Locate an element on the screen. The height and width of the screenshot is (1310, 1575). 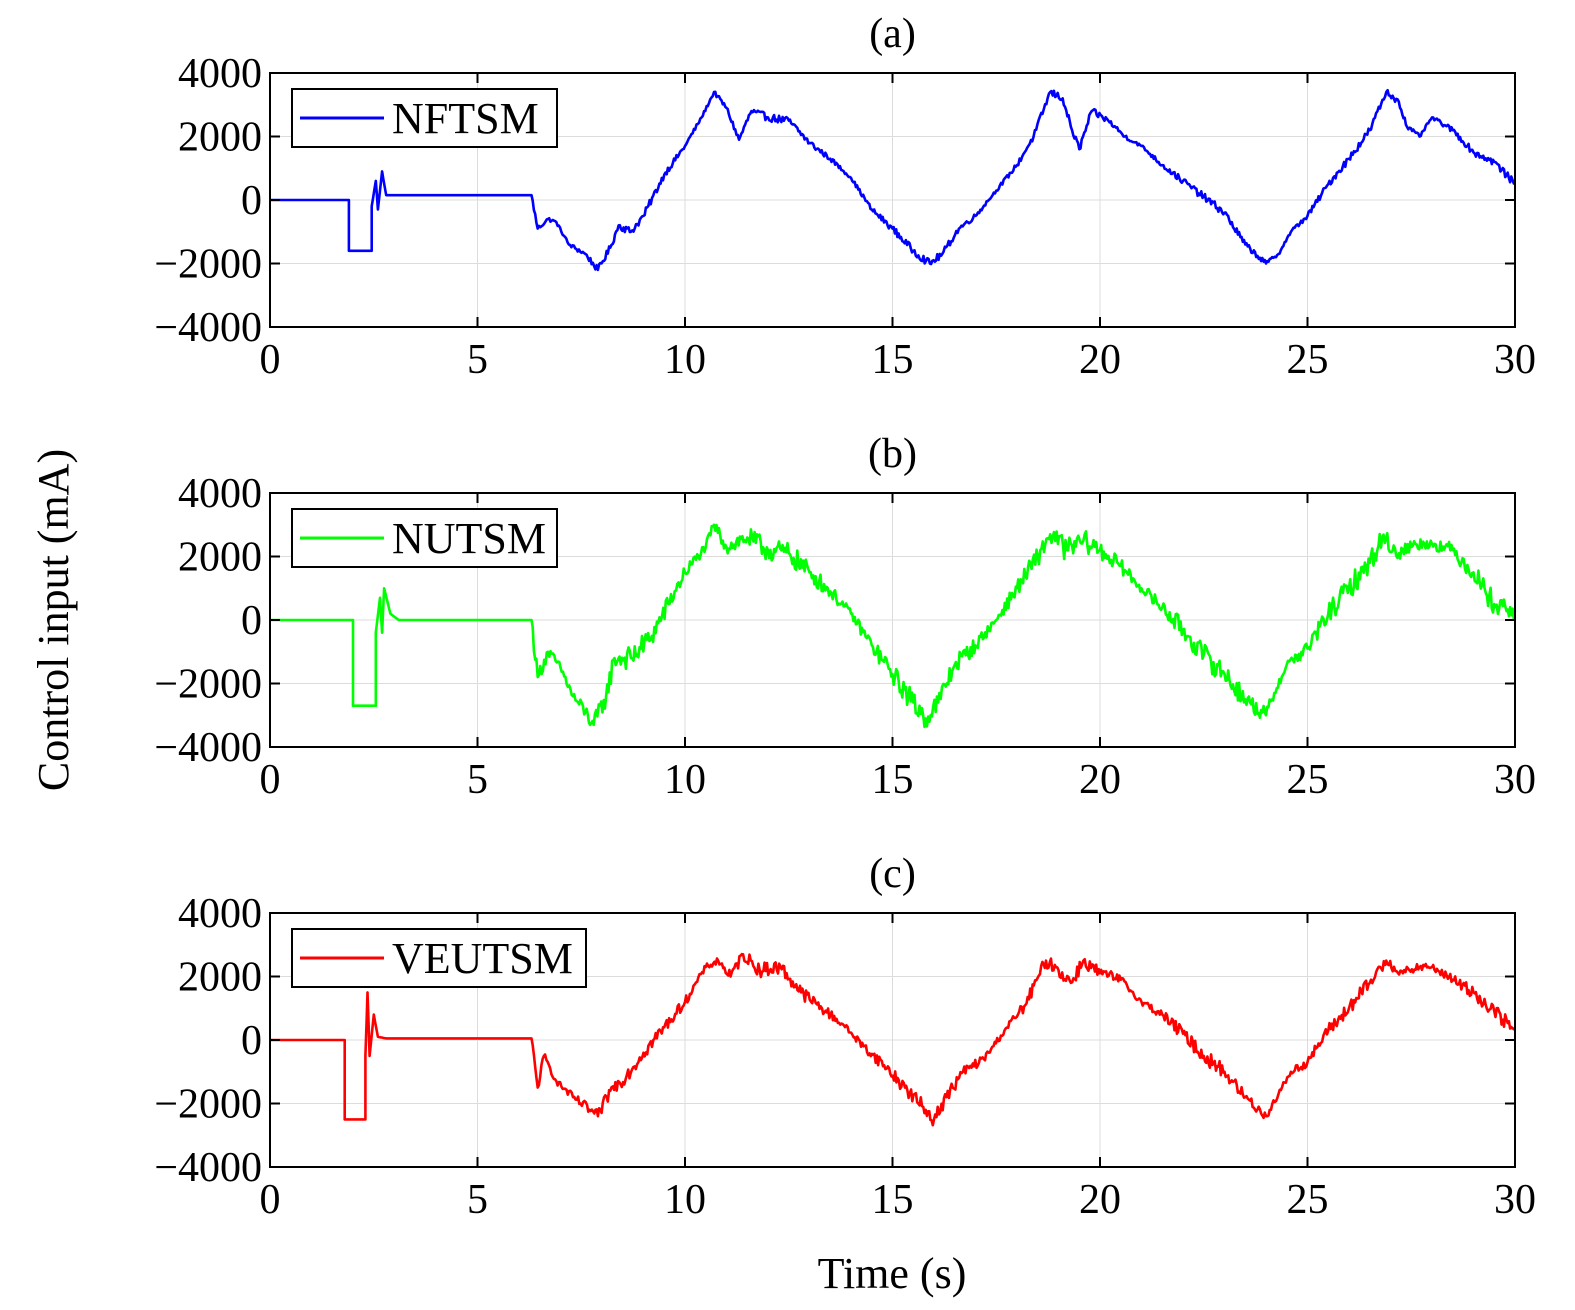
panel-title: (b) is located at coordinates (892, 454).